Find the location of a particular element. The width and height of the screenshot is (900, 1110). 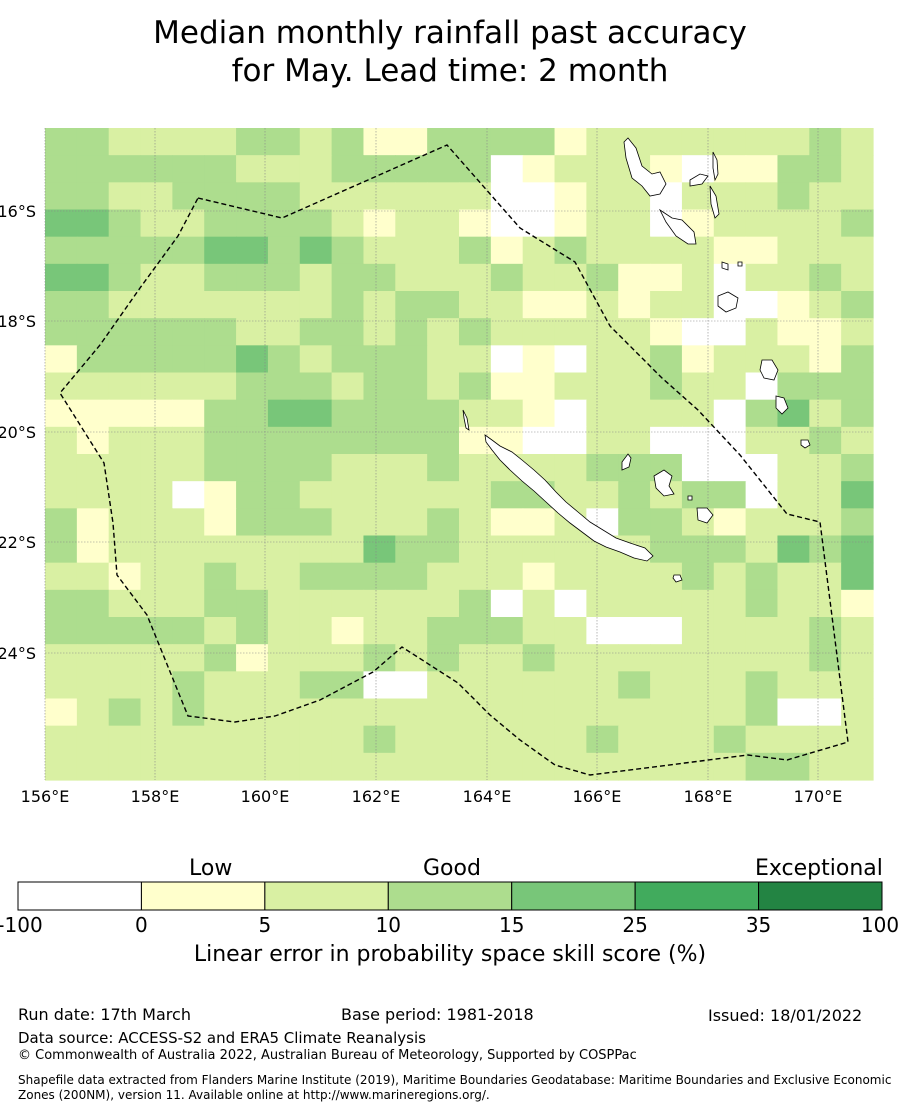

epi-island is located at coordinates (725, 266).